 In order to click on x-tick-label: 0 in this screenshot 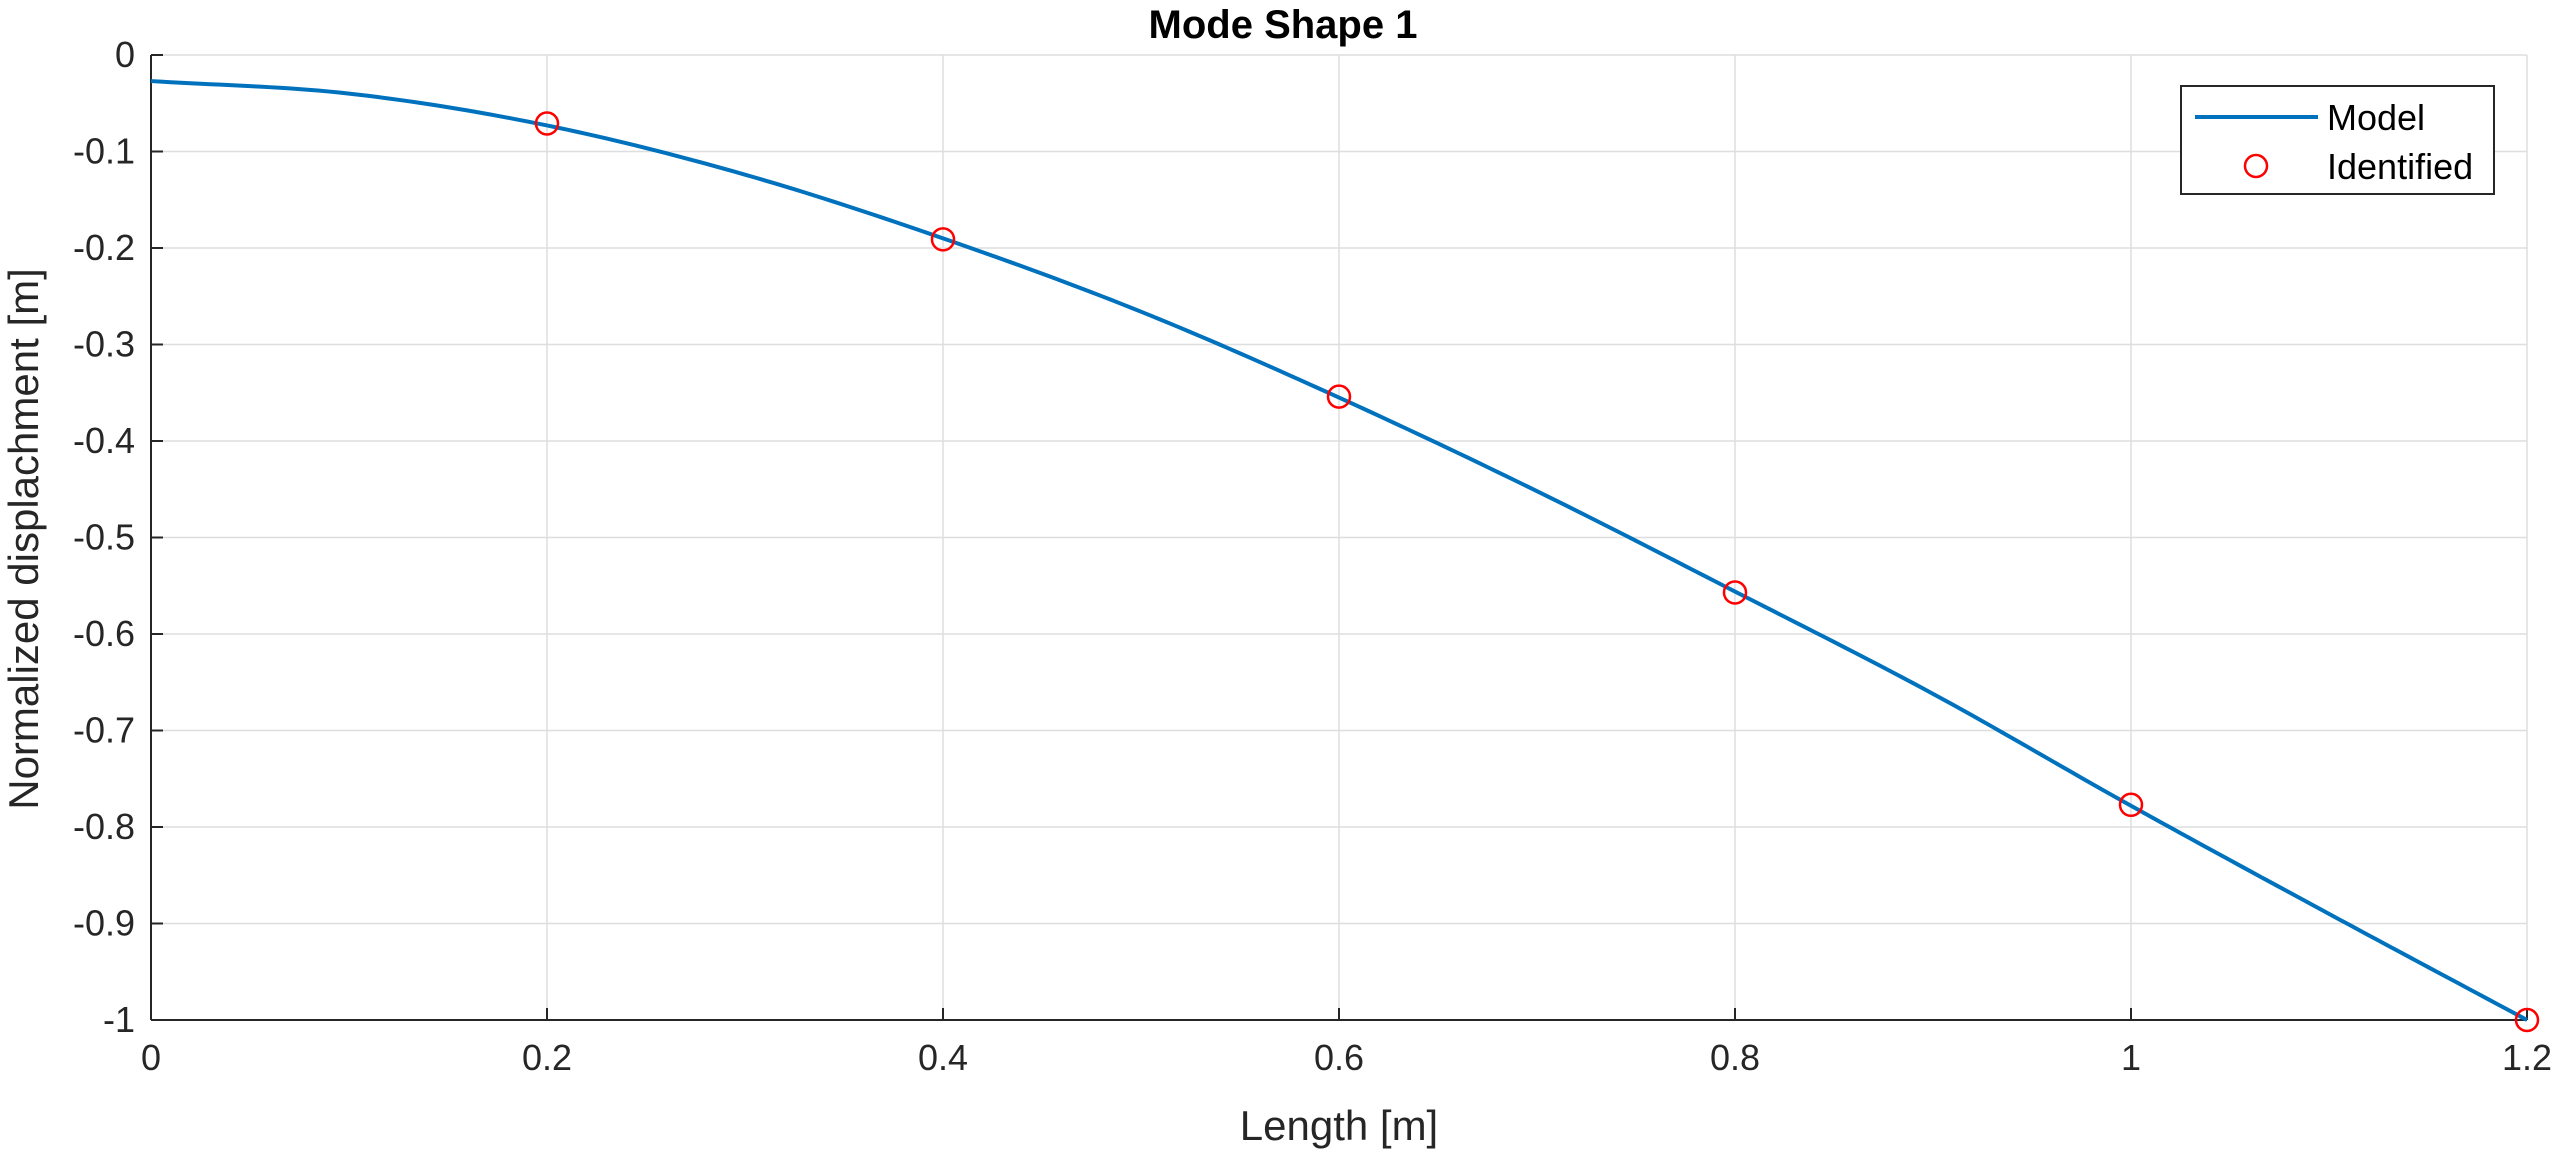, I will do `click(151, 1057)`.